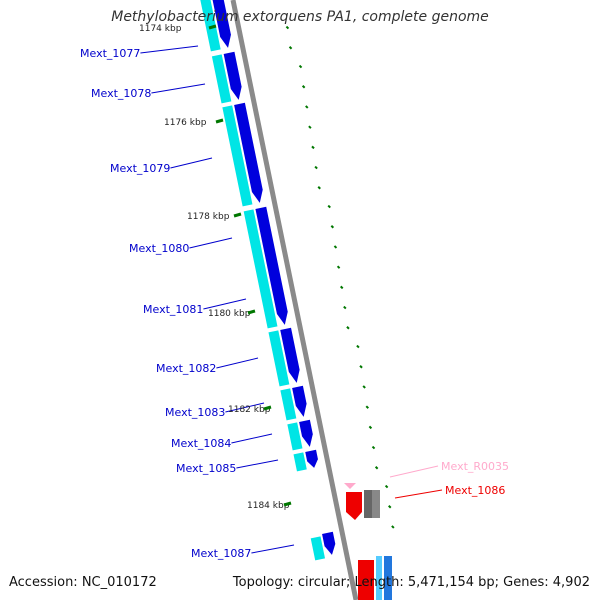  I want to click on red-block-bottom, so click(366, 580).